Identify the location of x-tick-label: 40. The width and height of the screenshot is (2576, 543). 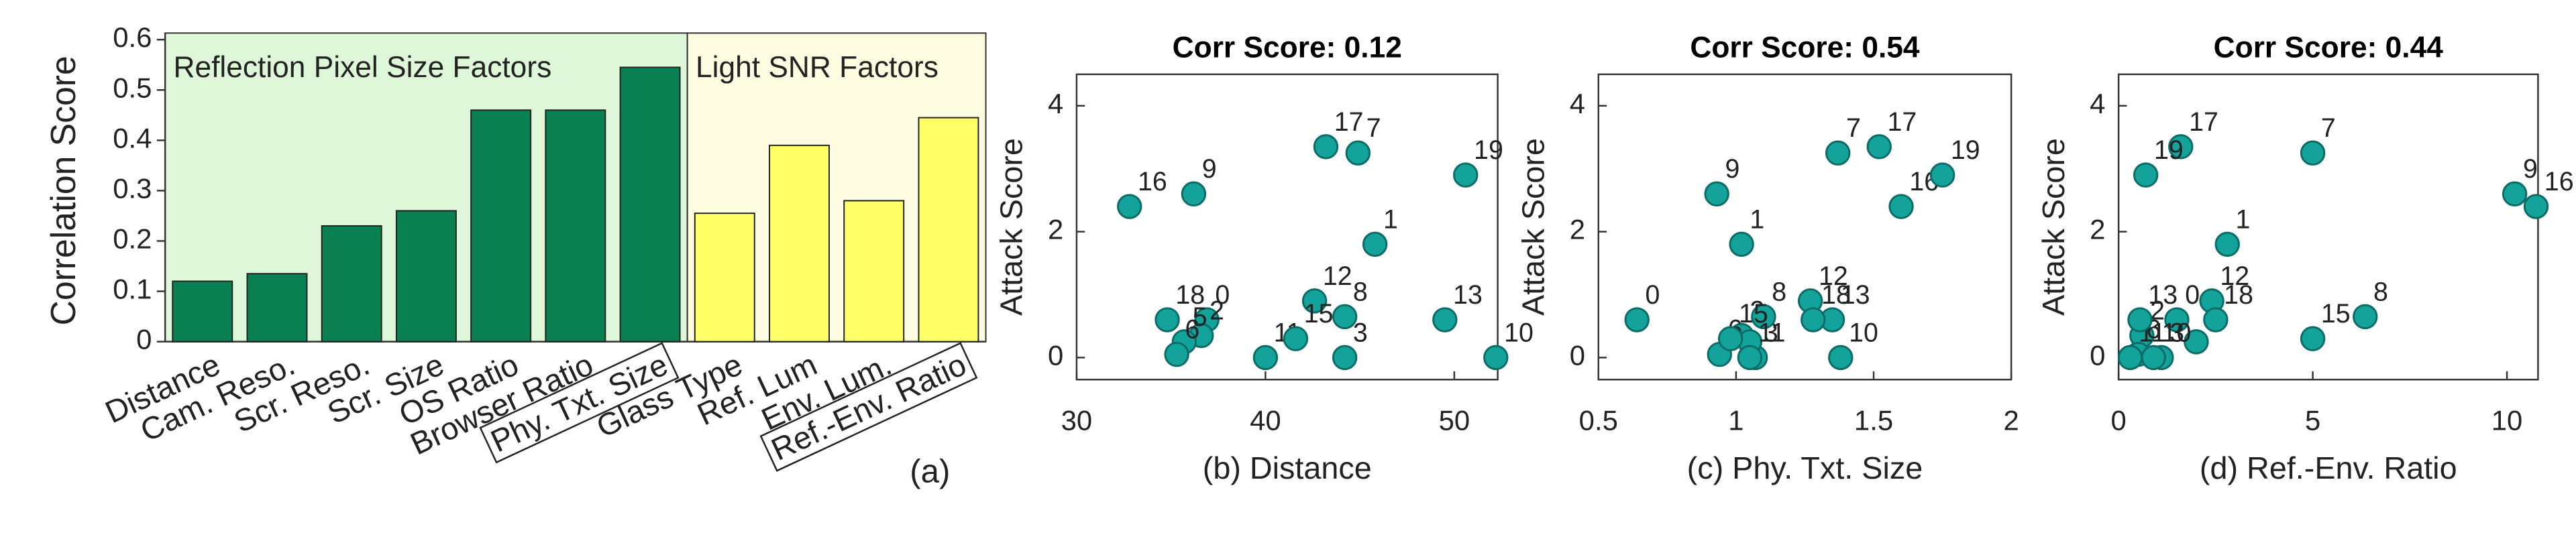
(1265, 420).